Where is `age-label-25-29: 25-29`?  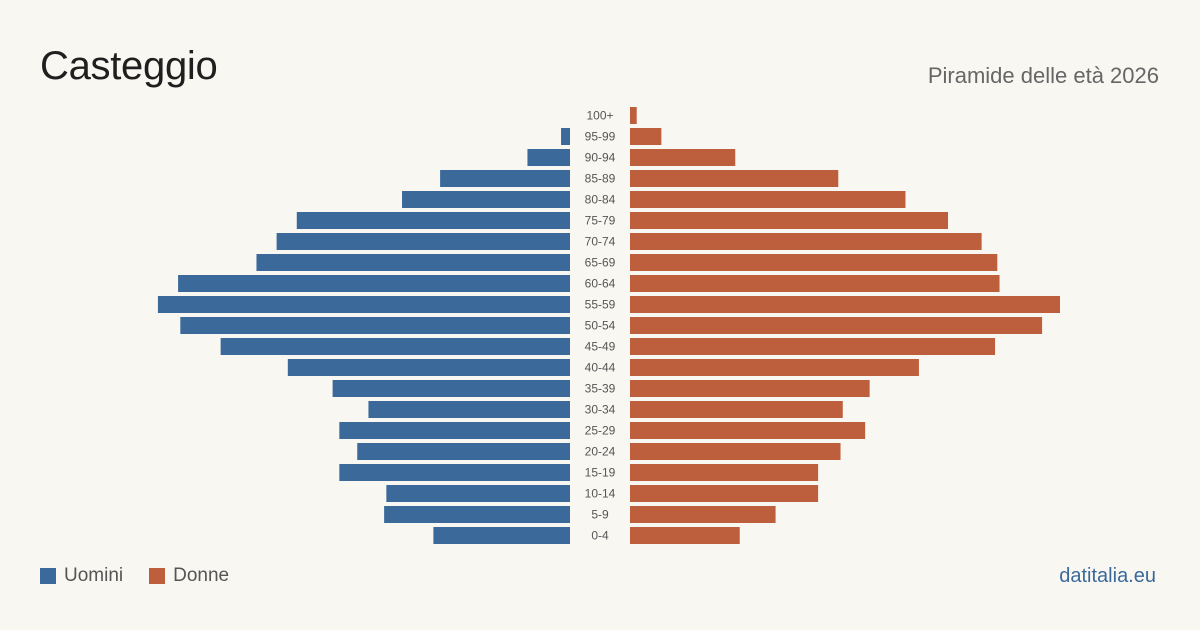 age-label-25-29: 25-29 is located at coordinates (600, 431).